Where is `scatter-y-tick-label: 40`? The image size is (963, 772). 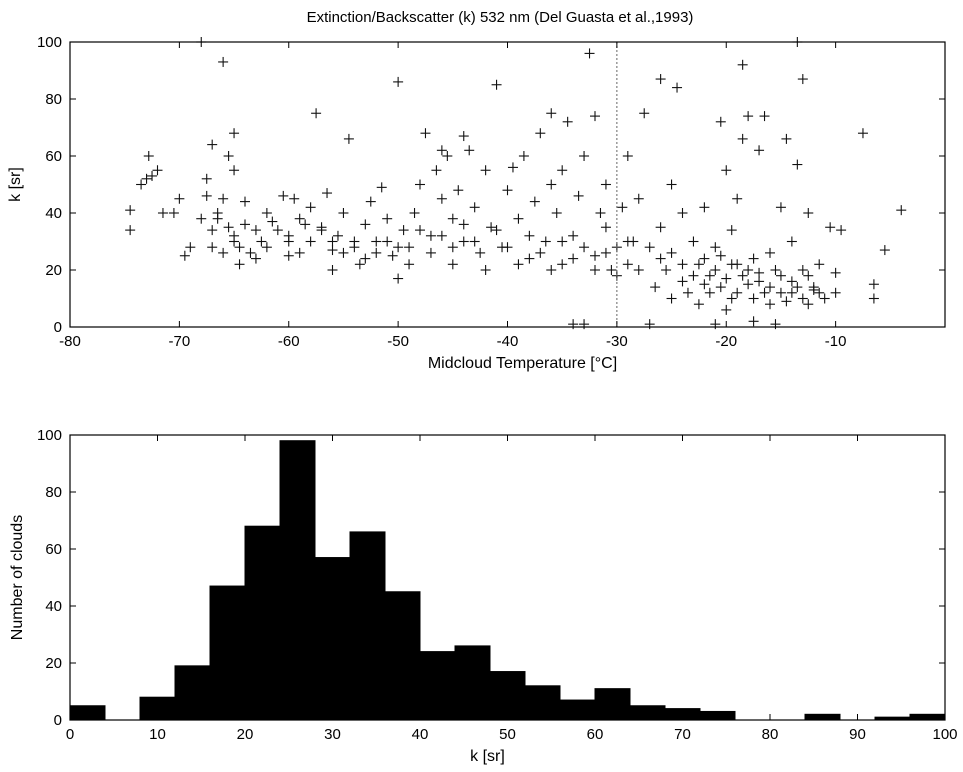
scatter-y-tick-label: 40 is located at coordinates (53, 213).